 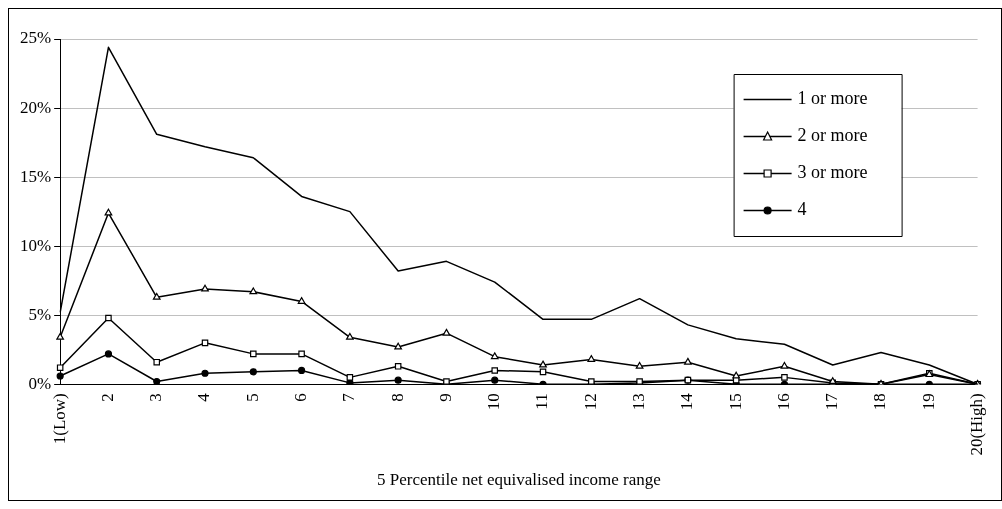 What do you see at coordinates (349, 397) in the screenshot?
I see `x-tick-label: 7` at bounding box center [349, 397].